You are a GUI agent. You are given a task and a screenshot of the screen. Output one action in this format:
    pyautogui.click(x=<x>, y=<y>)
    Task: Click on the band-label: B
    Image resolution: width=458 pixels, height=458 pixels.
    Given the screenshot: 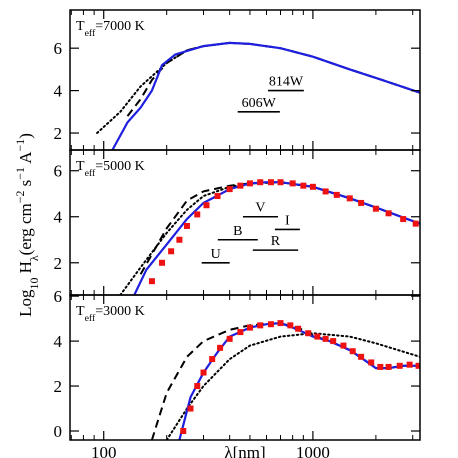 What is the action you would take?
    pyautogui.click(x=237, y=231)
    